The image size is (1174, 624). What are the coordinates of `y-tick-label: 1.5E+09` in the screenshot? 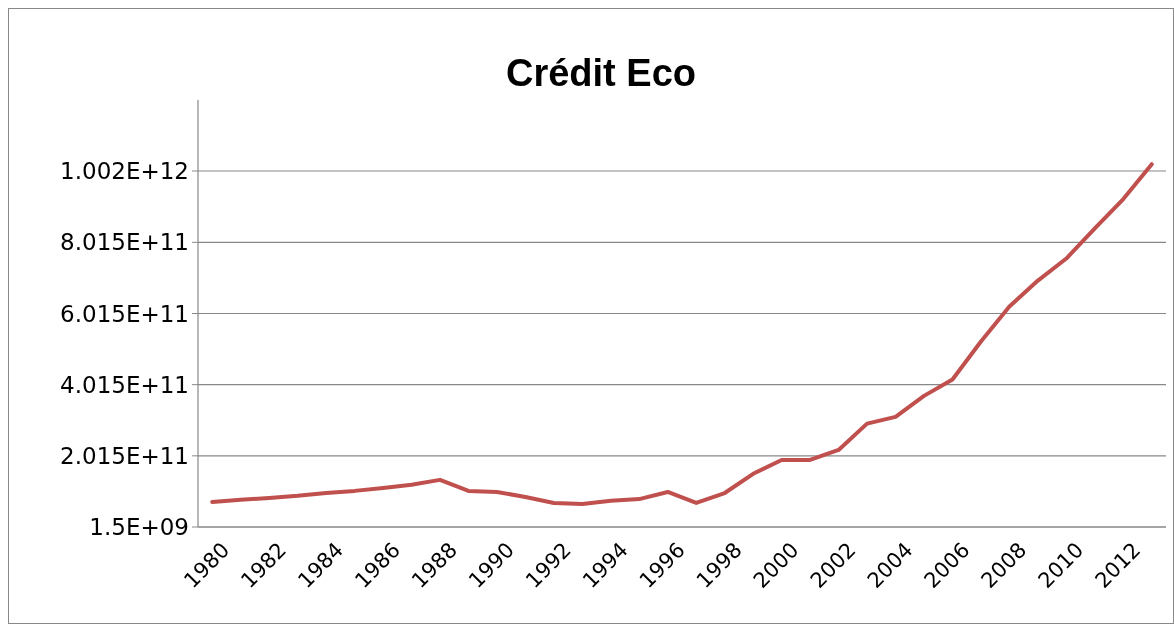 It's located at (139, 527).